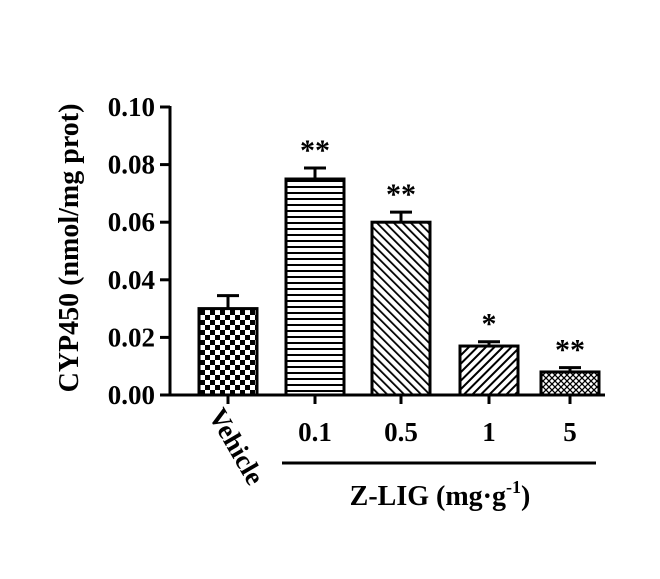  I want to click on y-tick-label: 0.08, so click(131, 165).